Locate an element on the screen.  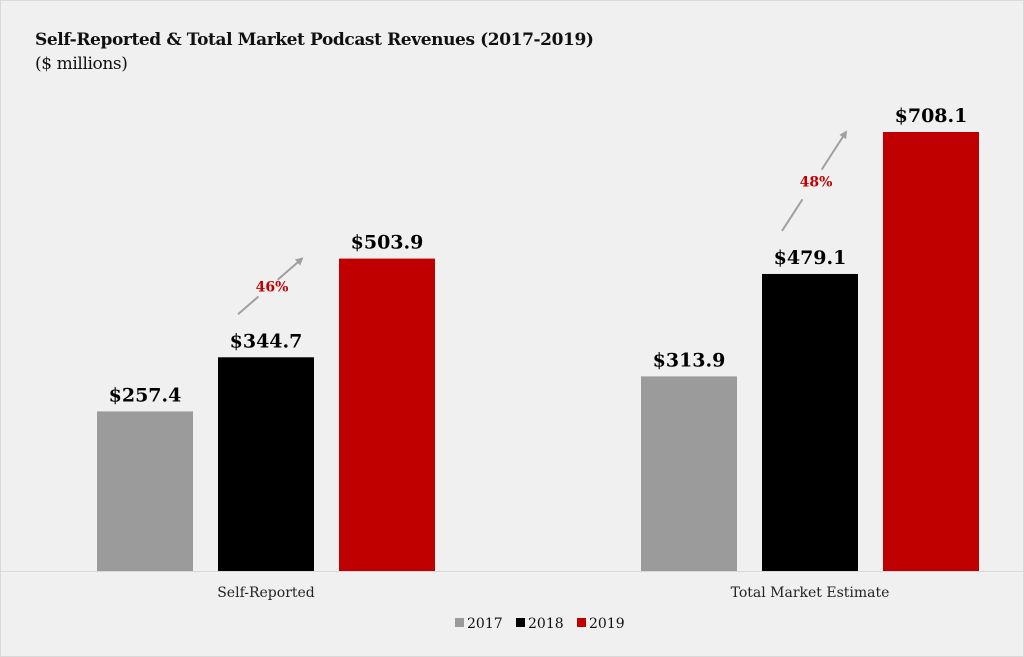
bar-2017-self-reported is located at coordinates (145, 491).